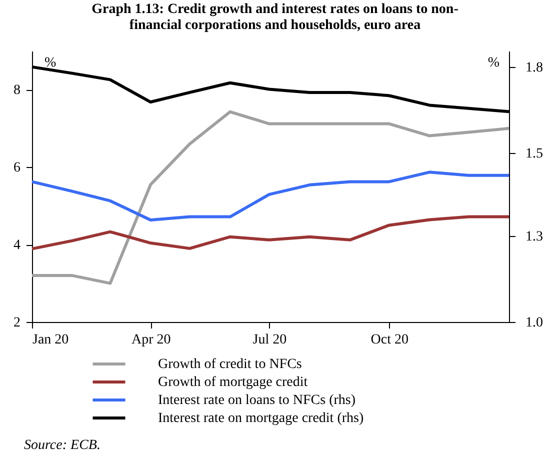  What do you see at coordinates (17, 323) in the screenshot?
I see `y-tick-label: 2` at bounding box center [17, 323].